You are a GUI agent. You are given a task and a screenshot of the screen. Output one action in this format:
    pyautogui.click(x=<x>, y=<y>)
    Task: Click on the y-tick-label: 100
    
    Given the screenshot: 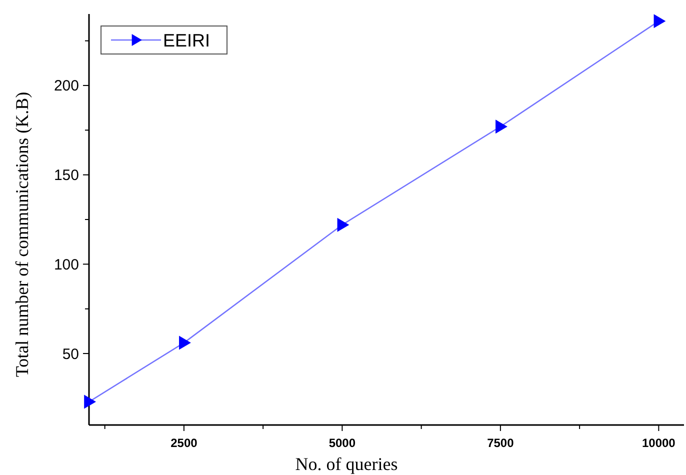 What is the action you would take?
    pyautogui.click(x=66, y=265)
    